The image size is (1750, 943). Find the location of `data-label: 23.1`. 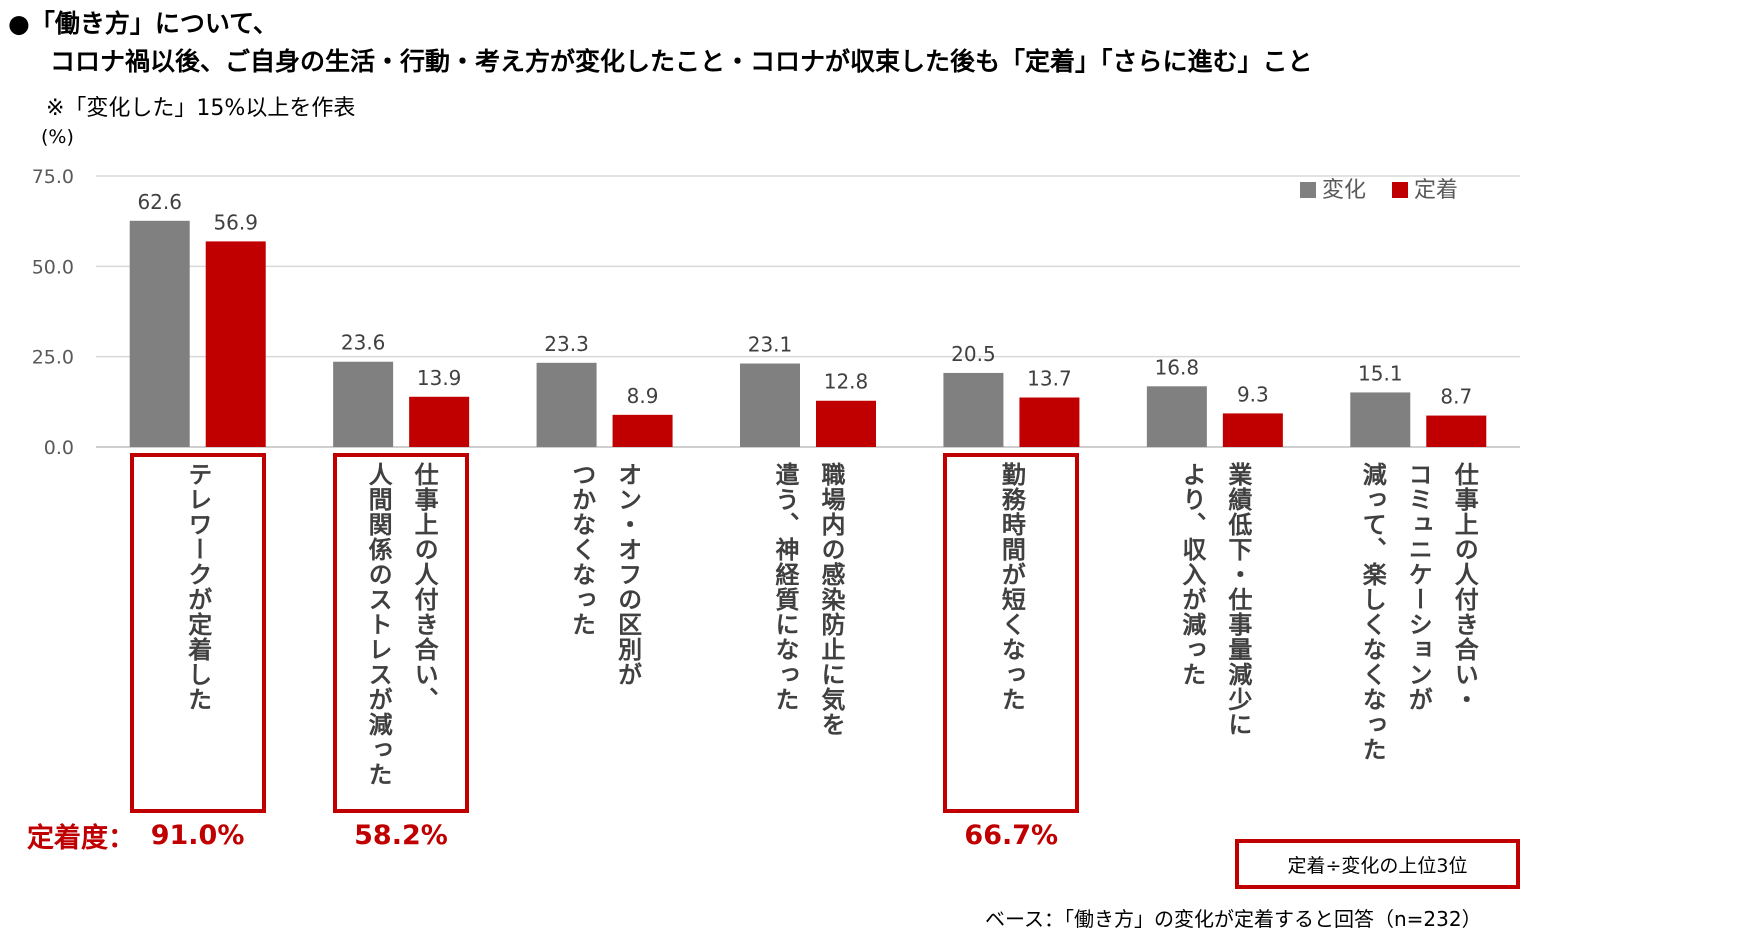

data-label: 23.1 is located at coordinates (770, 345).